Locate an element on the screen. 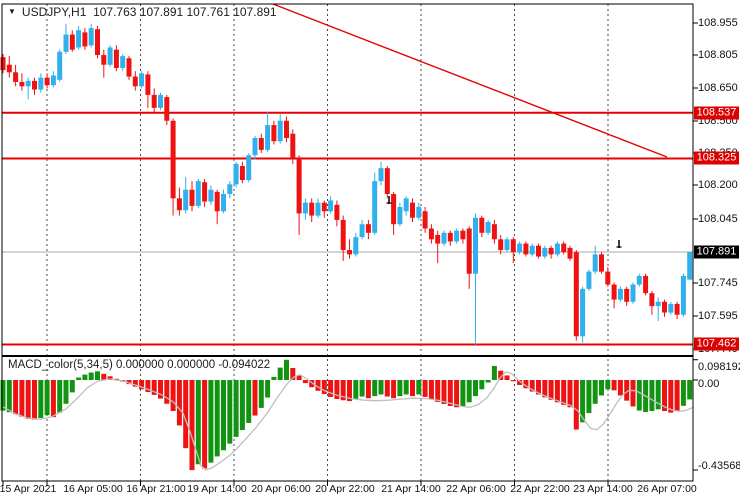 The image size is (740, 500). ohlc-values: 107.763 107.891 107.761 107.891 is located at coordinates (185, 12).